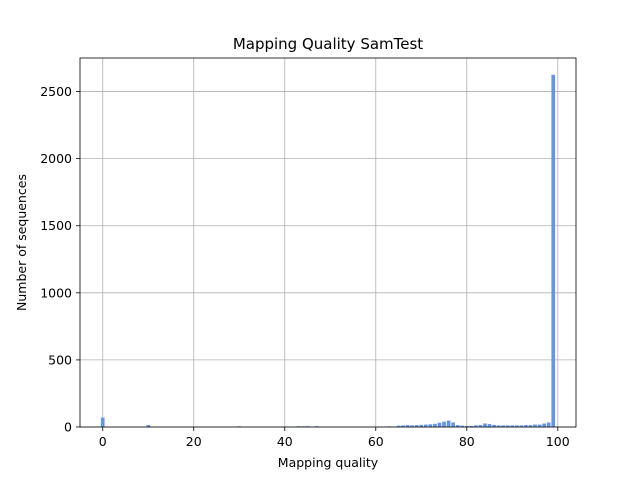 This screenshot has height=480, width=640. Describe the element at coordinates (467, 441) in the screenshot. I see `x-tick-label: 80` at that location.